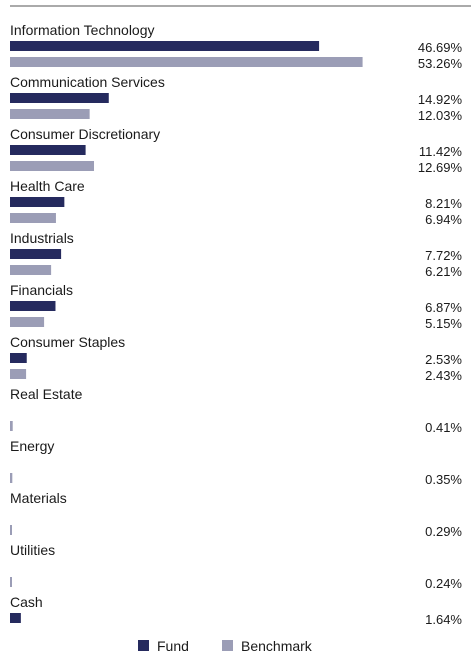 Image resolution: width=471 pixels, height=664 pixels. I want to click on category-label: Financials, so click(41, 290).